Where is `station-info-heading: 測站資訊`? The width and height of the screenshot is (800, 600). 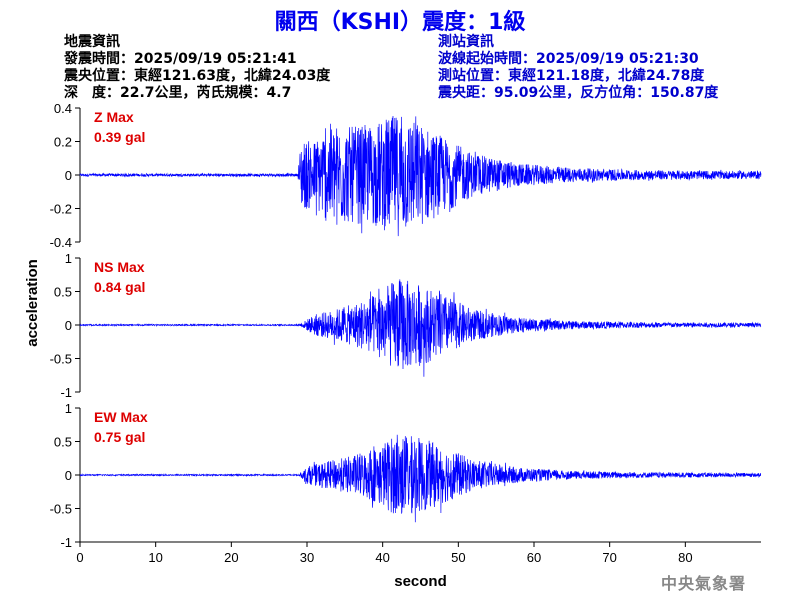
station-info-heading: 測站資訊 is located at coordinates (466, 42).